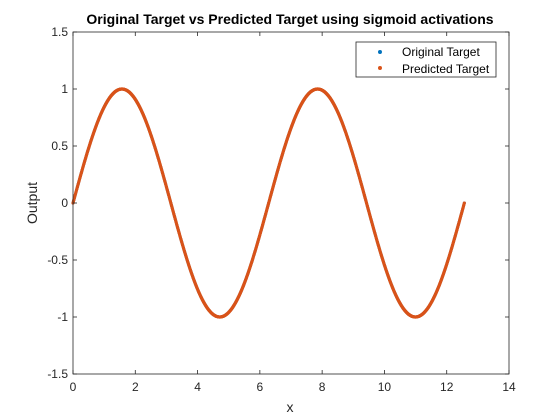 The image size is (560, 420). Describe the element at coordinates (380, 52) in the screenshot. I see `legend-marker-original` at that location.